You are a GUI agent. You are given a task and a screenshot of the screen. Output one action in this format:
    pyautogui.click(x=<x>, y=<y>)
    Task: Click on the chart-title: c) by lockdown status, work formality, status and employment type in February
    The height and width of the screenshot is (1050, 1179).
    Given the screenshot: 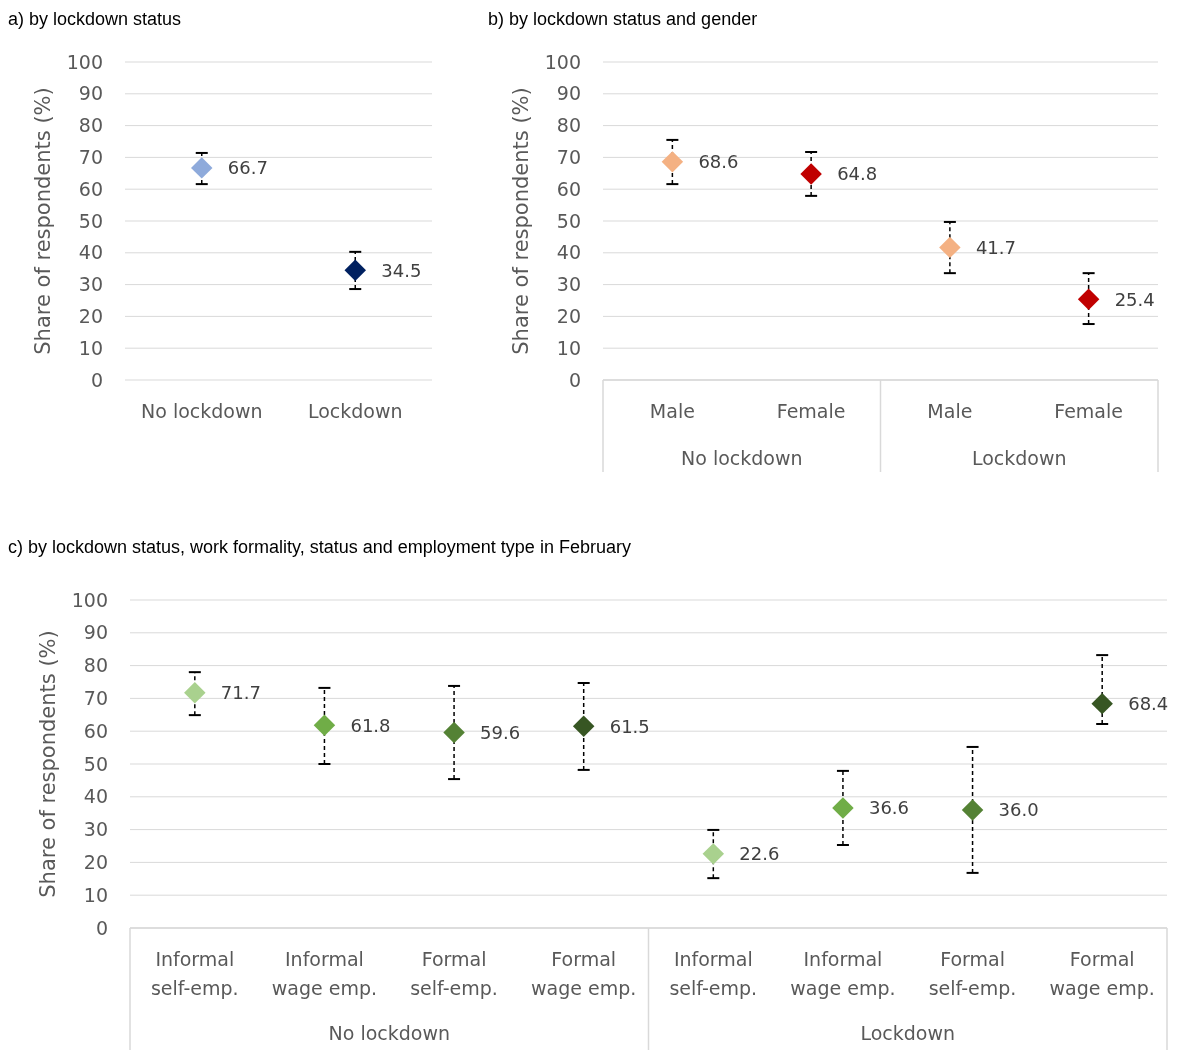 What is the action you would take?
    pyautogui.click(x=319, y=547)
    